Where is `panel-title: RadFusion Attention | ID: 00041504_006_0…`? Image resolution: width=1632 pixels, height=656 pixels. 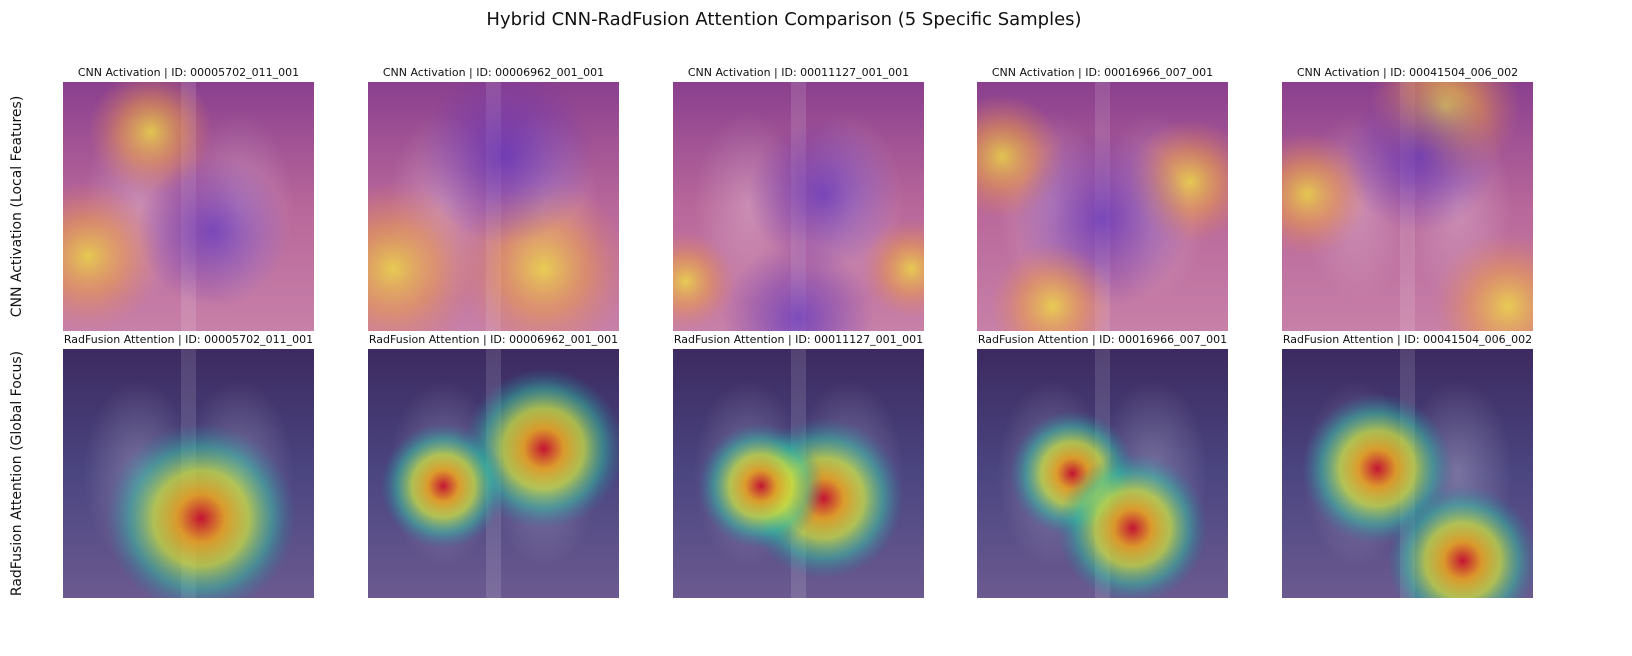 panel-title: RadFusion Attention | ID: 00041504_006_0… is located at coordinates (1407, 339).